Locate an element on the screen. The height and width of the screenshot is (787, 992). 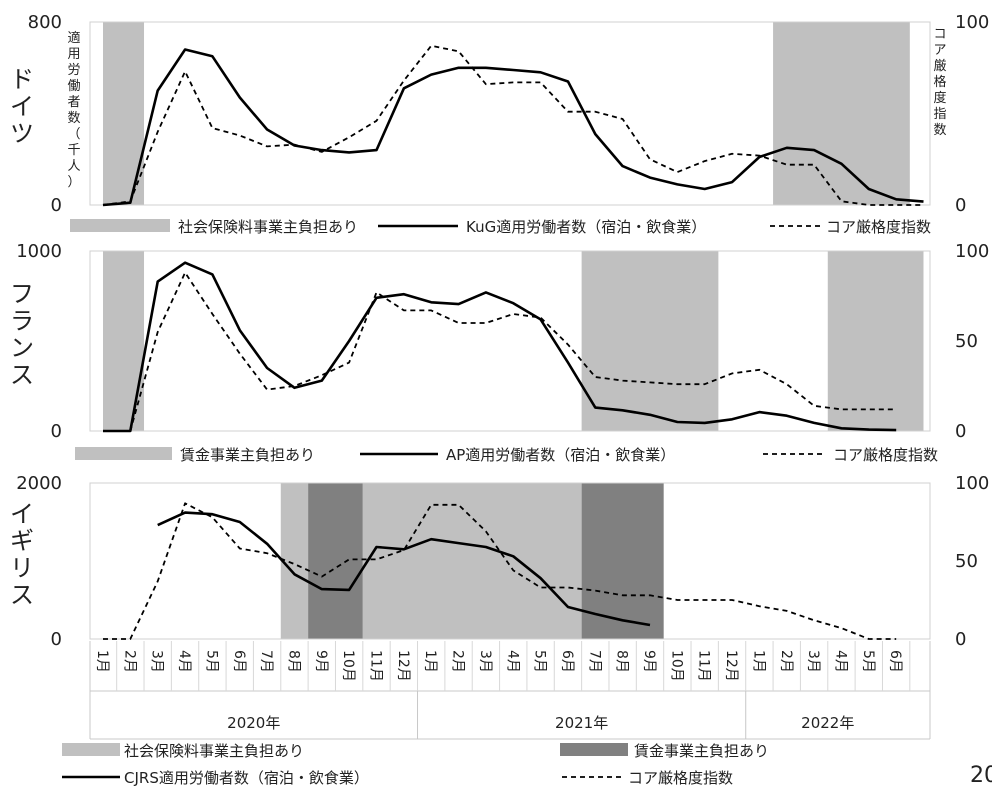
axis-title-char: 厳 is located at coordinates (939, 66).